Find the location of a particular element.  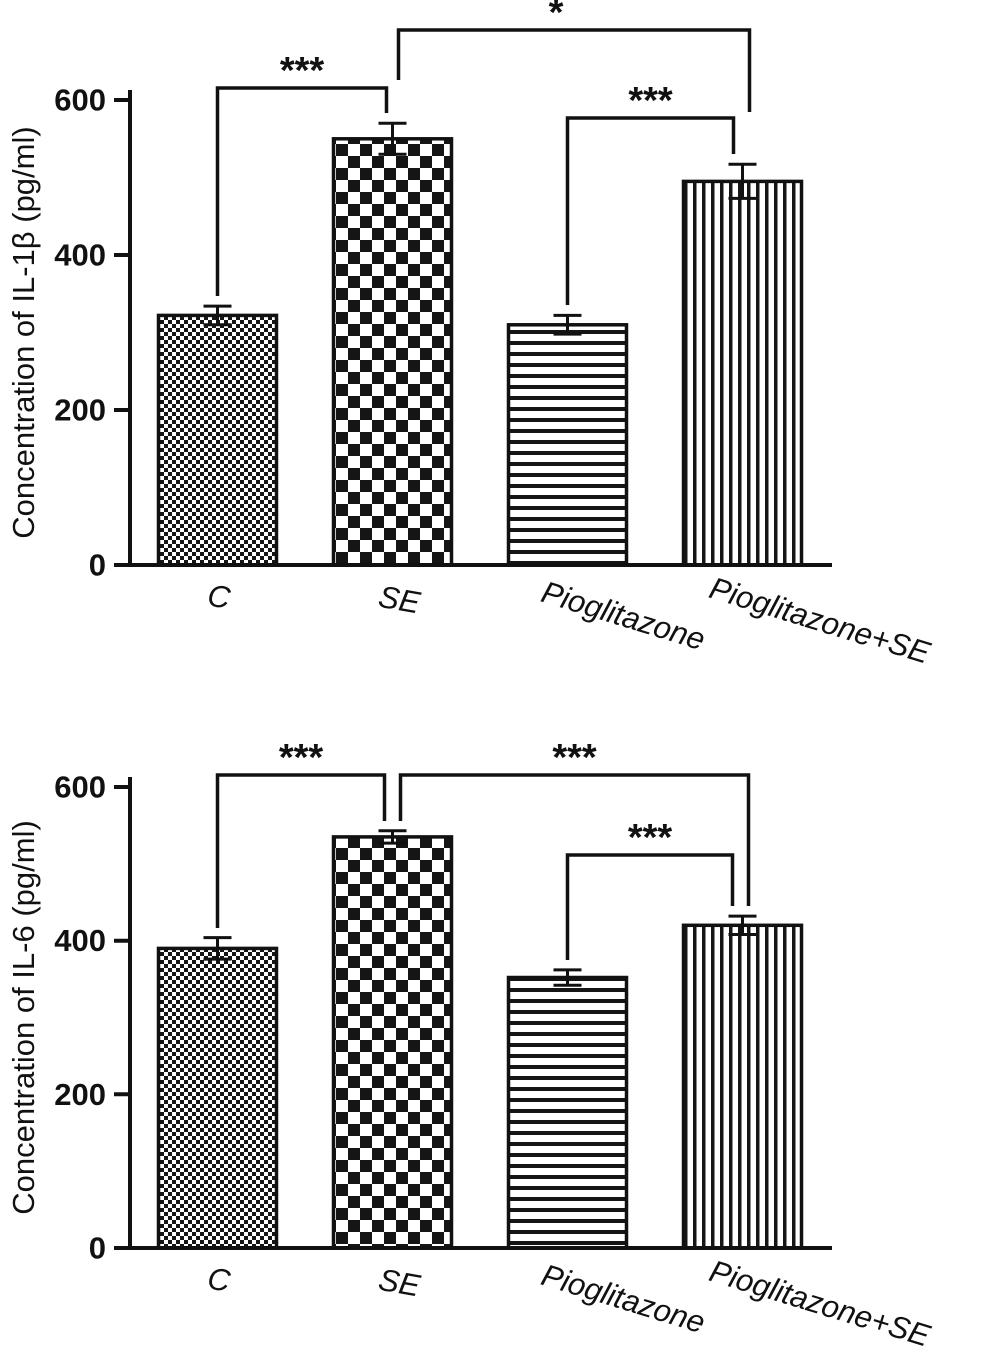

y-axis-title: Concentration of IL-1β (pg/ml) is located at coordinates (23, 332).